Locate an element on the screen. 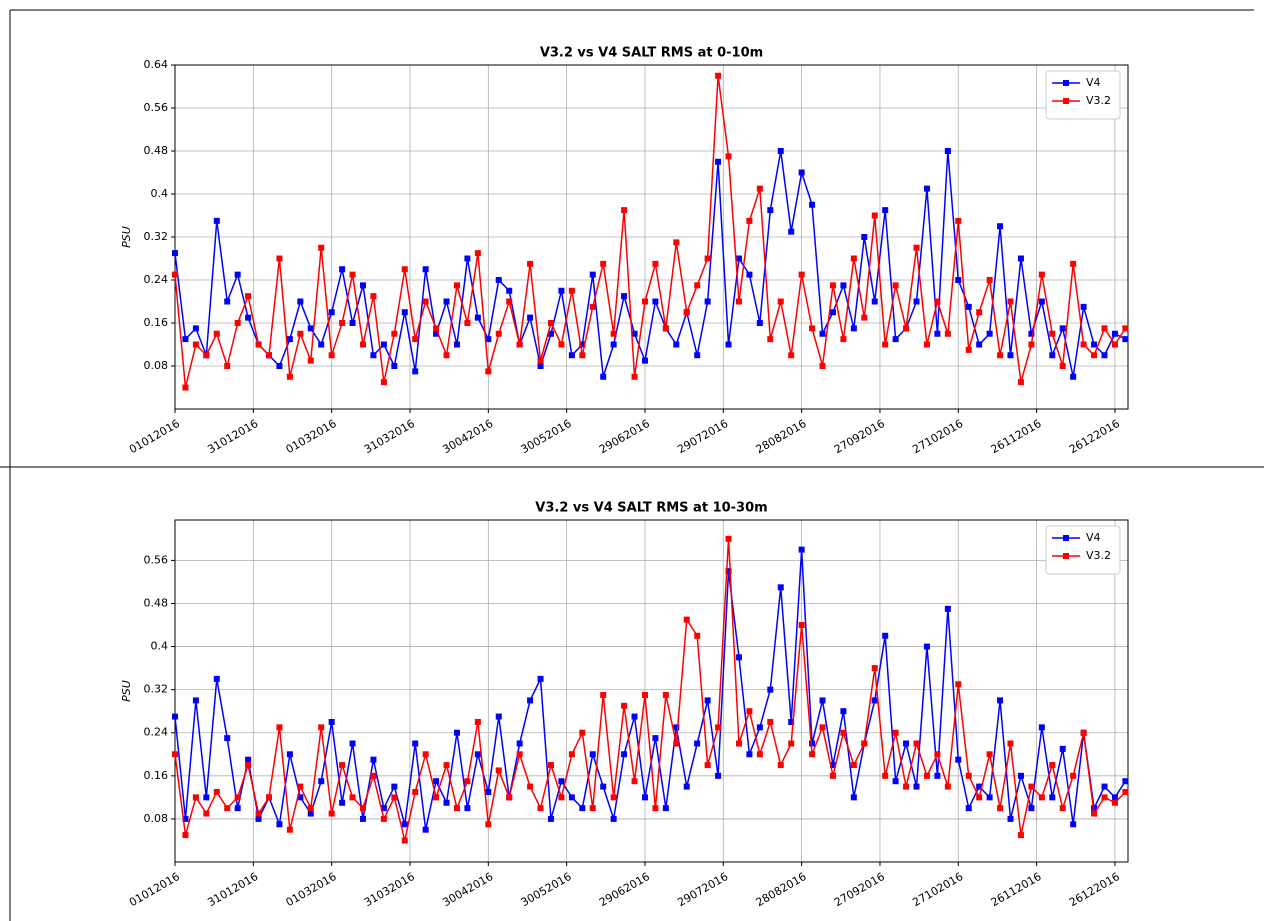  y-tick-label: 0.24 is located at coordinates (156, 732).